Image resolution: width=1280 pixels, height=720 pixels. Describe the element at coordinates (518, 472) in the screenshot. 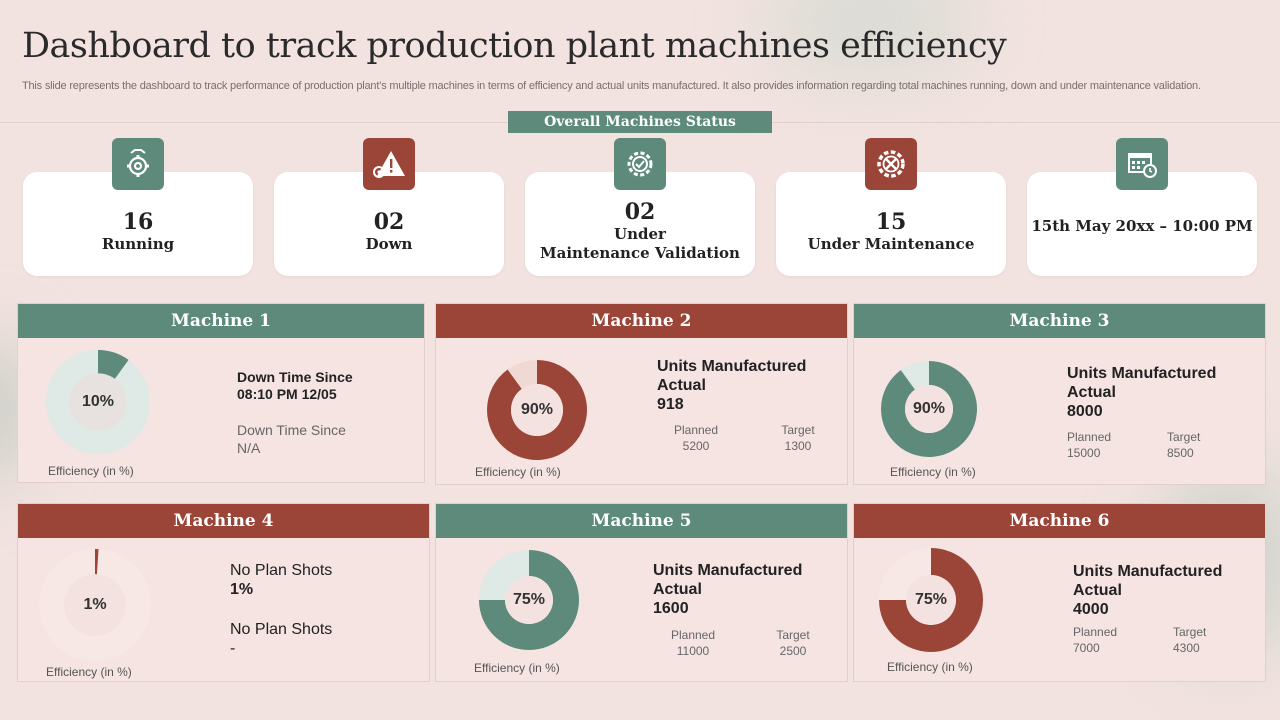

I see `machine-2-efficiency-label: Efficiency (in %)` at that location.